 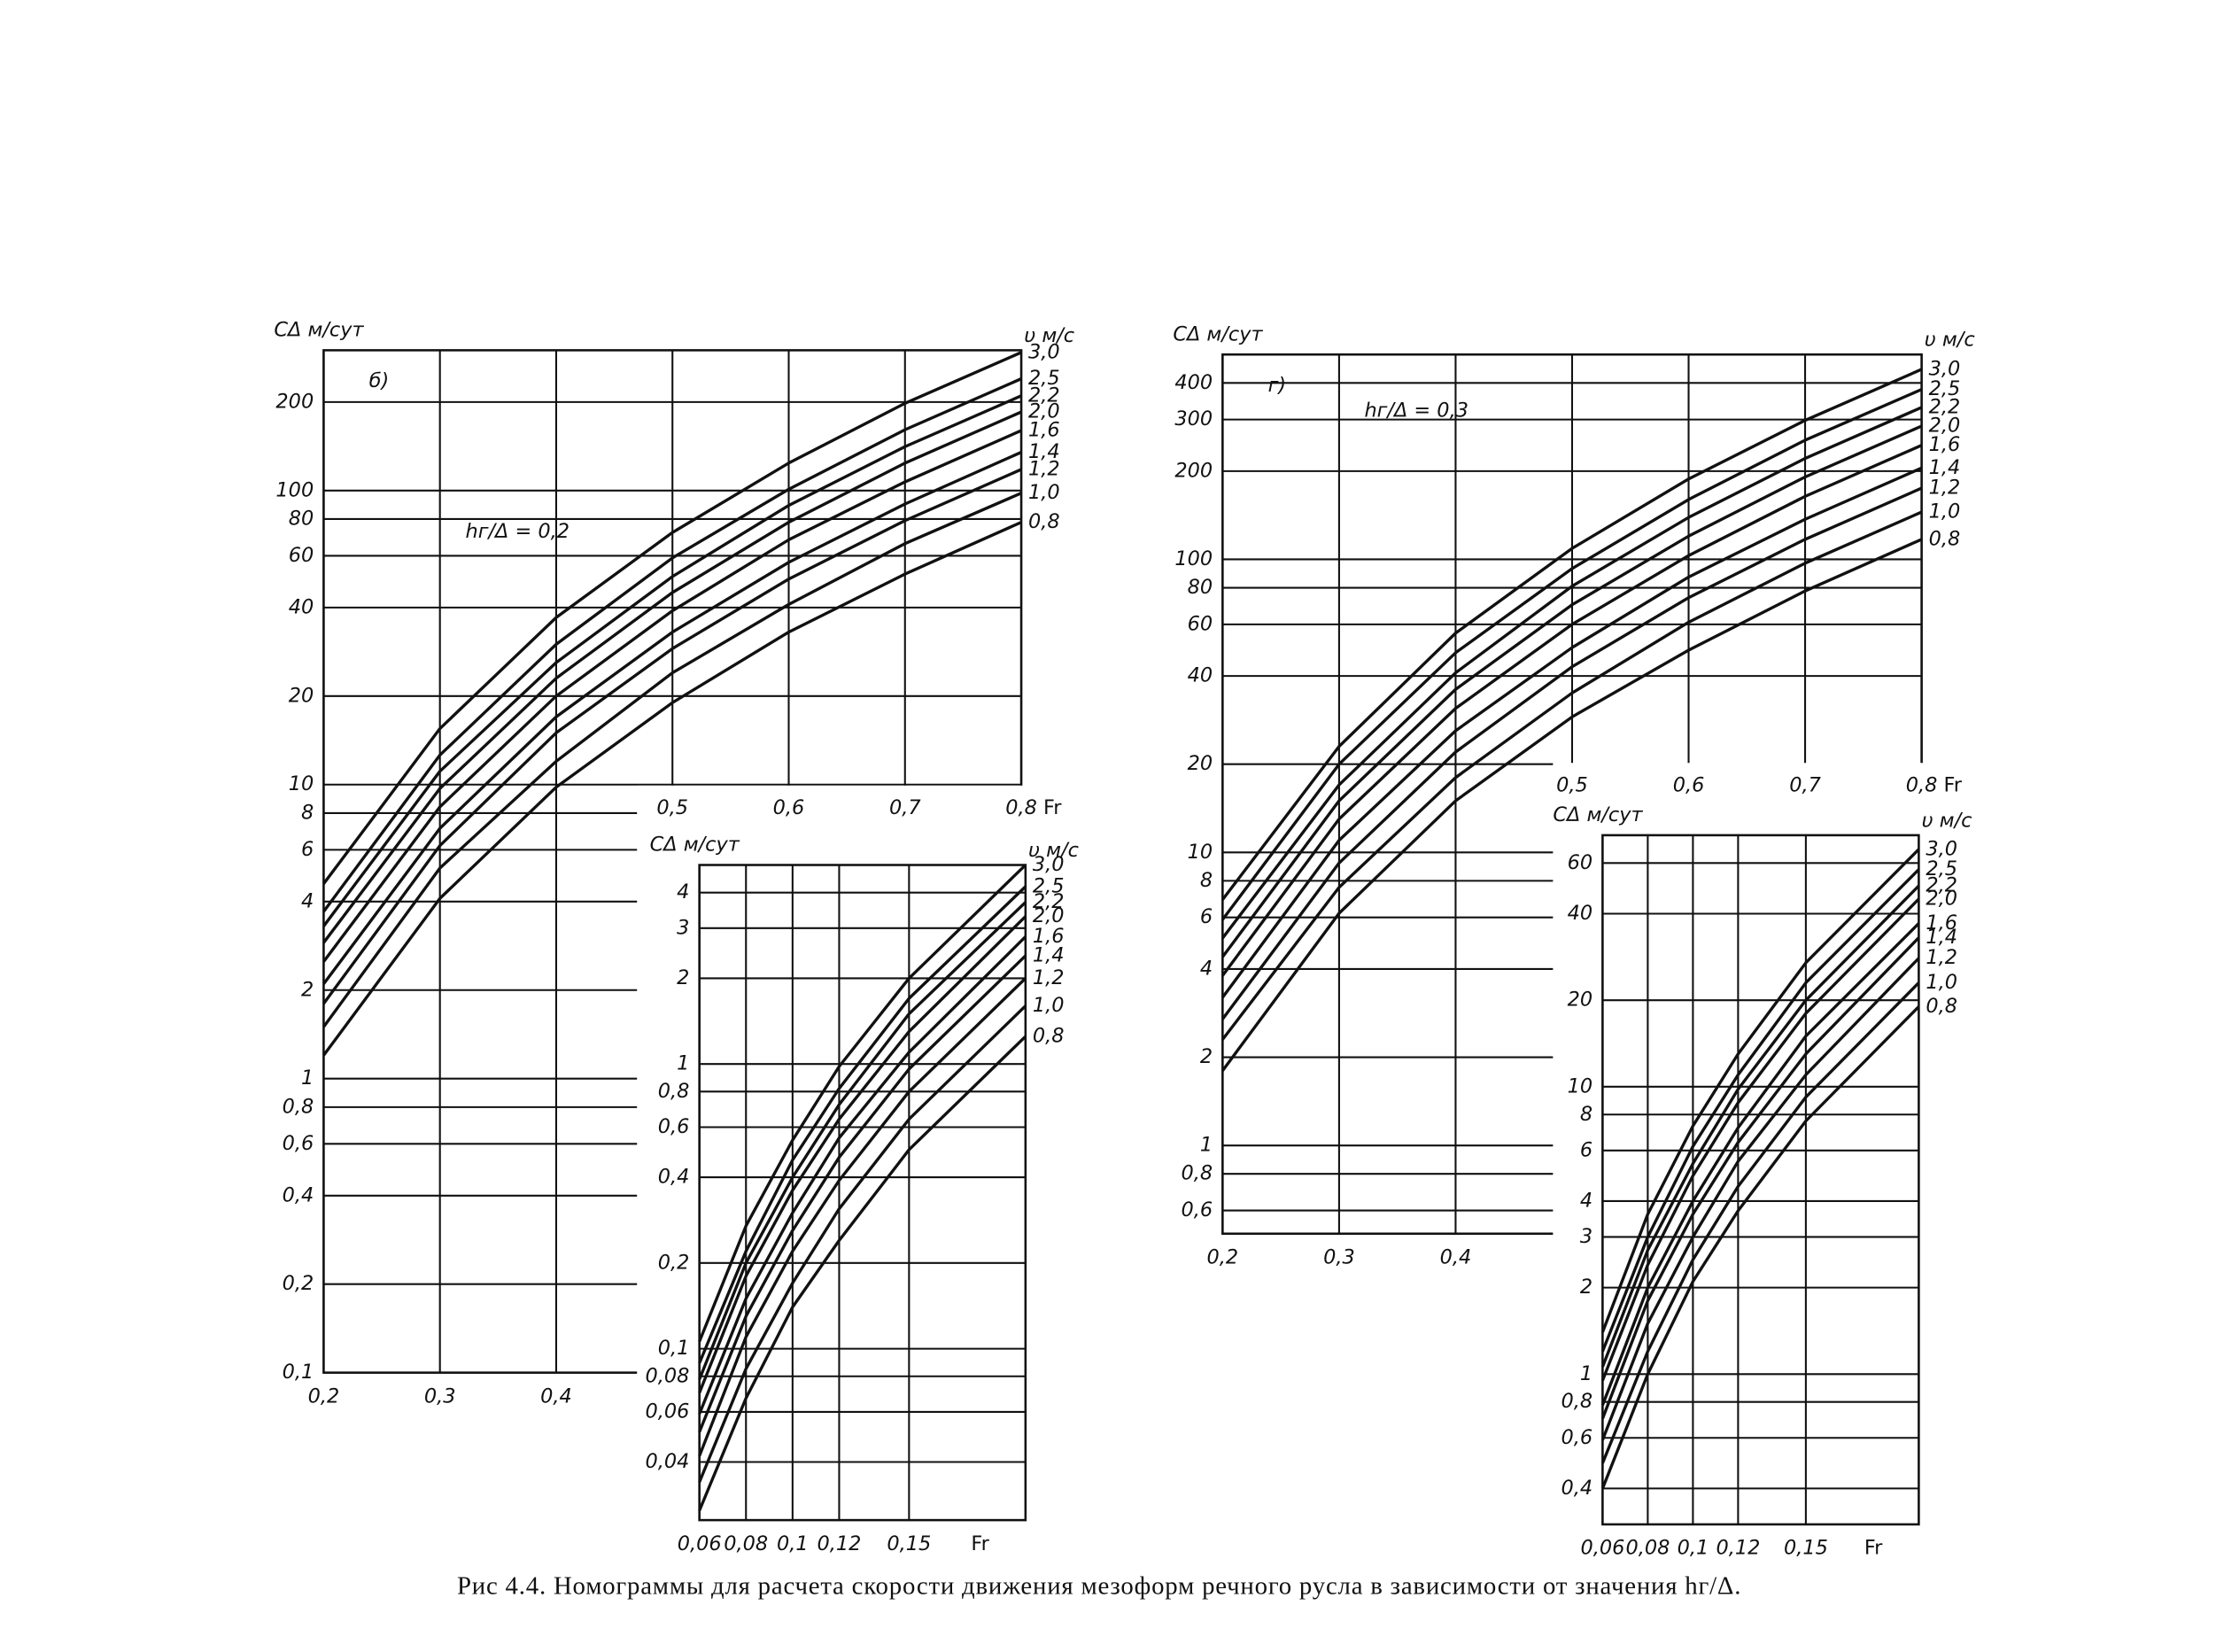 What do you see at coordinates (1021, 807) in the screenshot?
I see `x-tick-label: 0,8` at bounding box center [1021, 807].